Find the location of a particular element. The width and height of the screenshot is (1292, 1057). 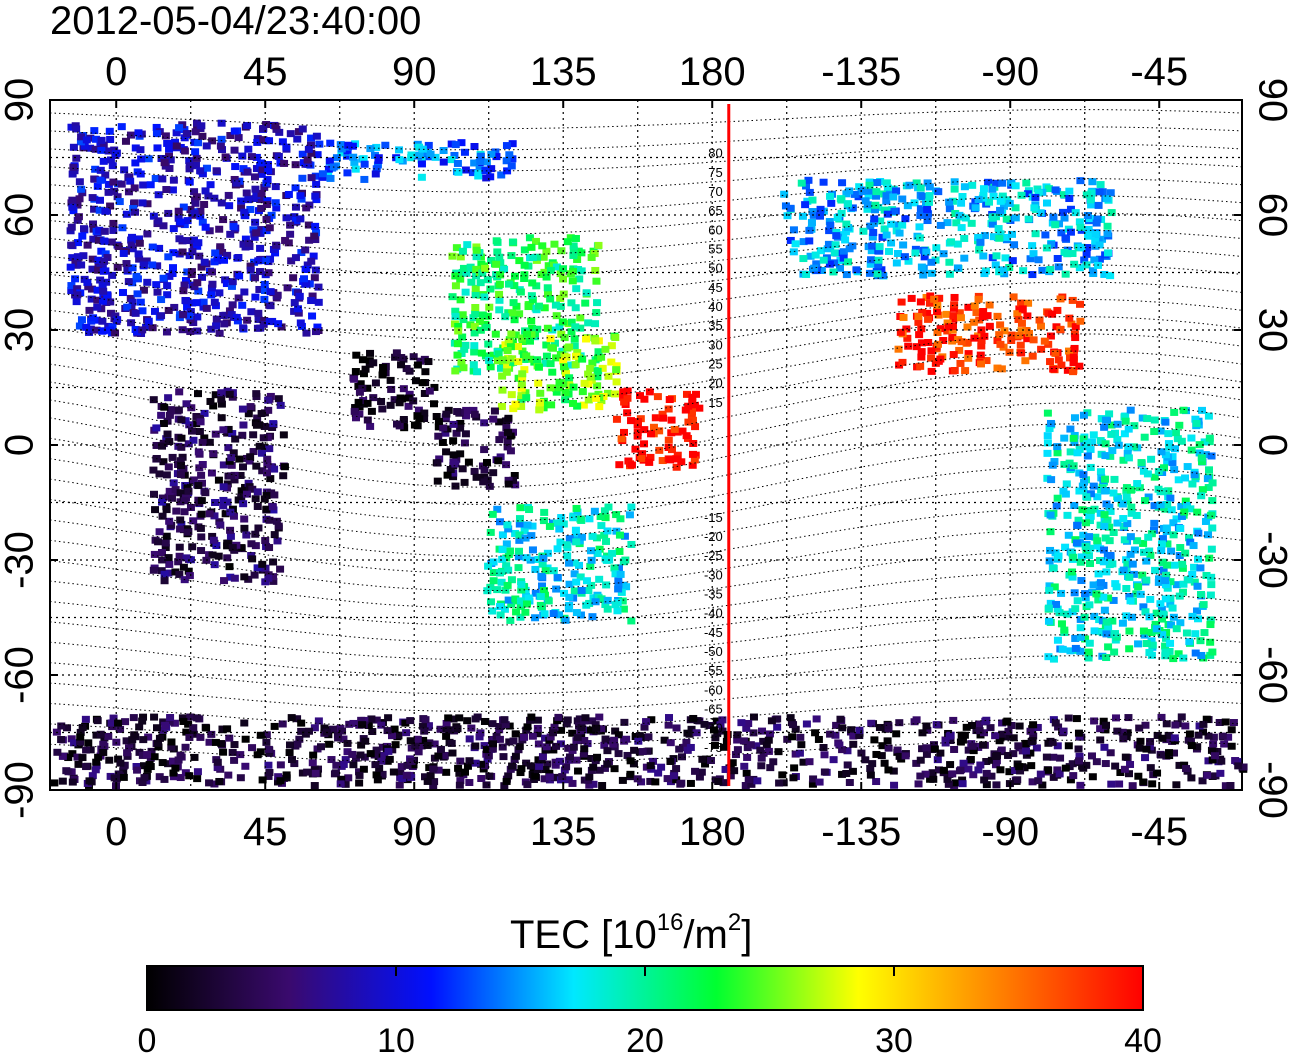

latitude-label: 0 is located at coordinates (21, 445).